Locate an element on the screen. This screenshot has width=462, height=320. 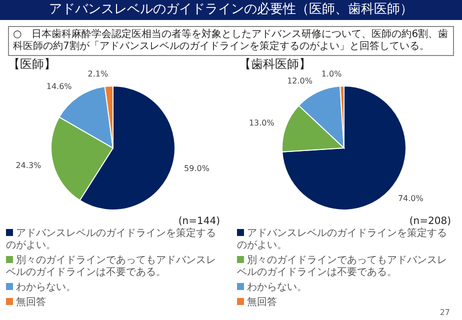
text: (n=208) is located at coordinates (430, 221).